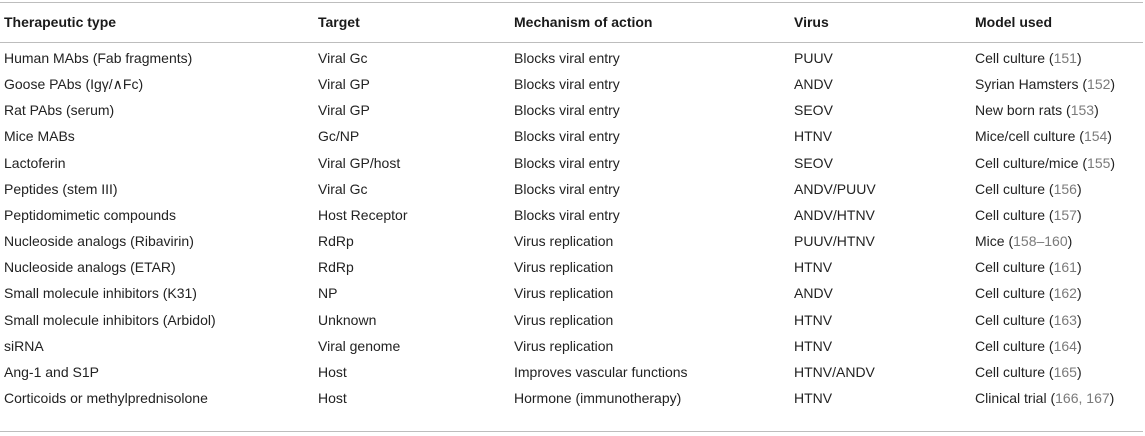 This screenshot has width=1145, height=436. Describe the element at coordinates (990, 241) in the screenshot. I see `model-text: Mice` at that location.